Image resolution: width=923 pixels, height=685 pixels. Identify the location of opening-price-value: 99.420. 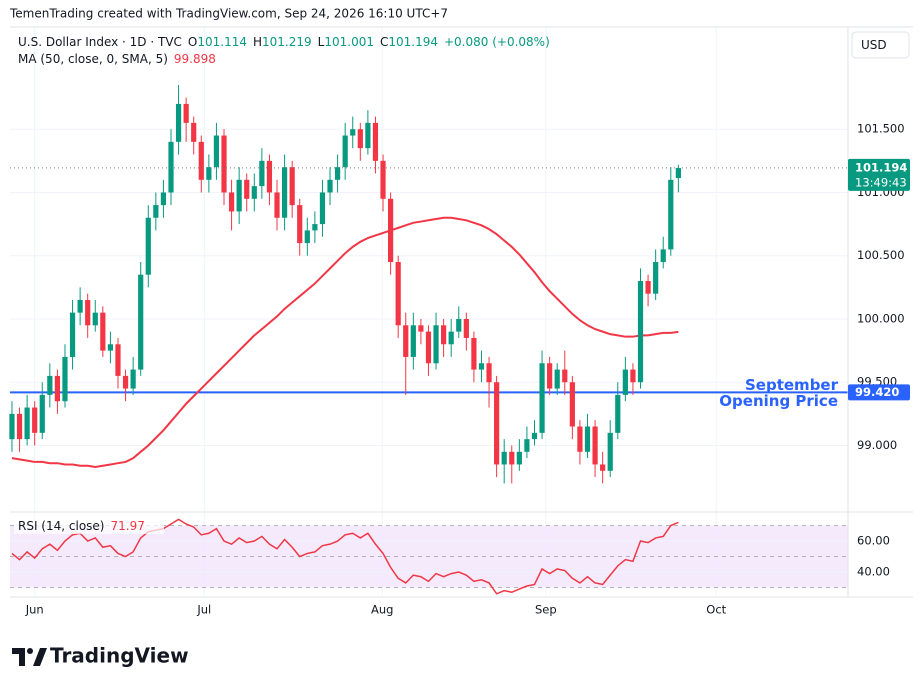
(877, 392).